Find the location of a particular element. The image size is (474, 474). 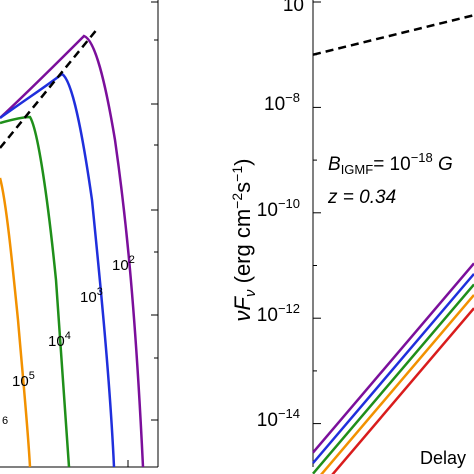

annotation-b-exp: −18 is located at coordinates (422, 157).